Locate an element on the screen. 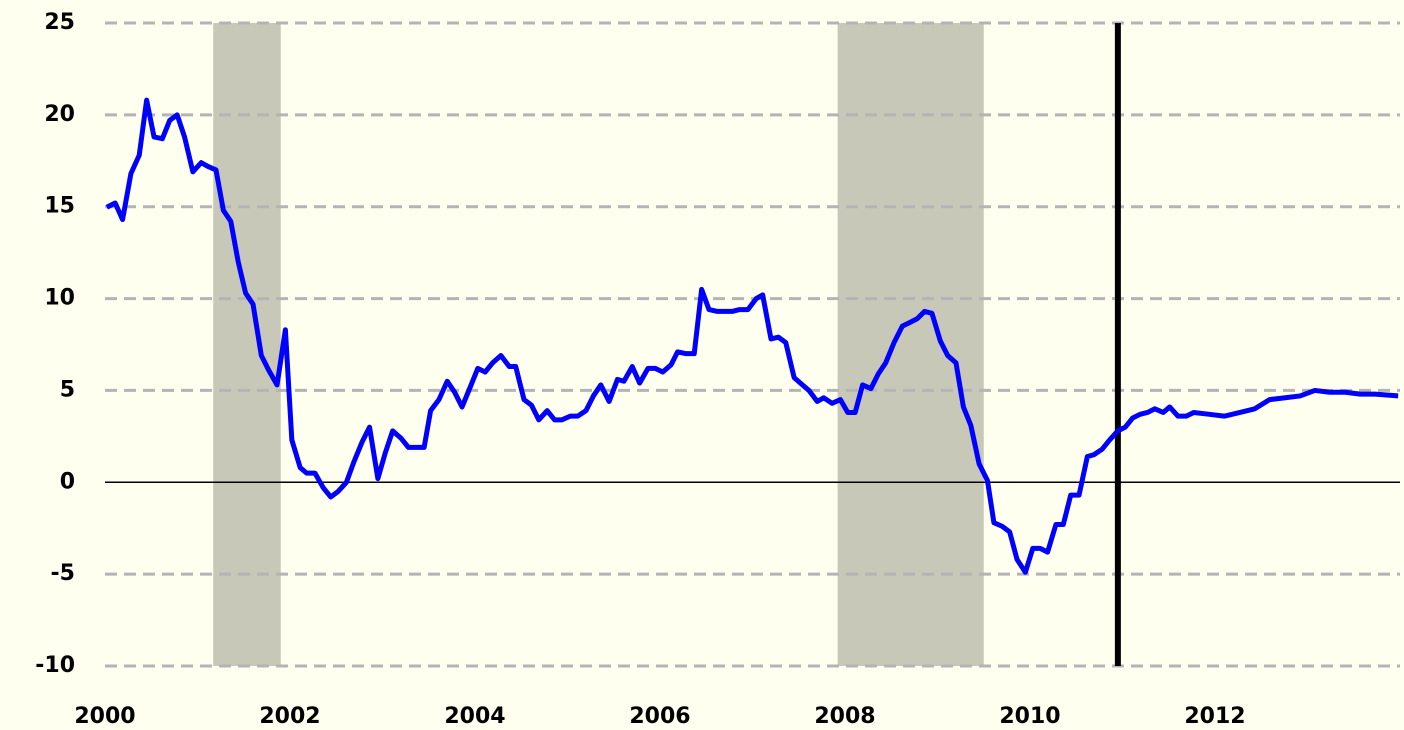 The height and width of the screenshot is (730, 1404). x-tick-label: 2006 is located at coordinates (659, 716).